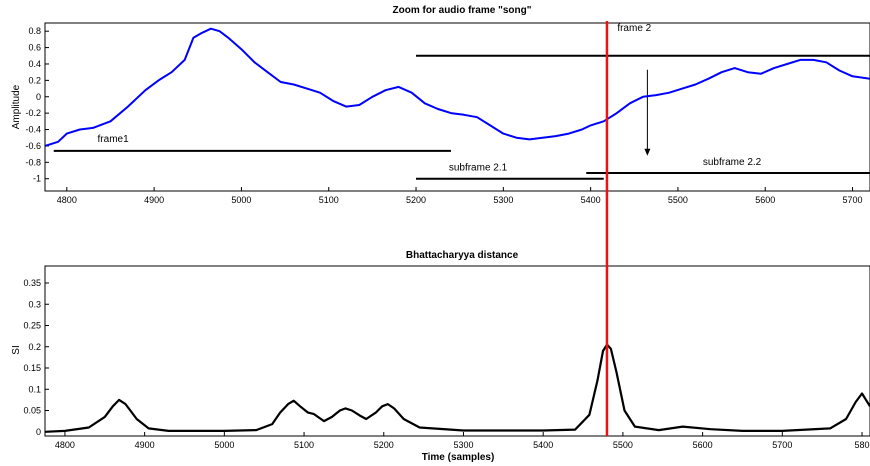 The width and height of the screenshot is (870, 466). Describe the element at coordinates (732, 162) in the screenshot. I see `annotation-subframe-2-2: subframe 2.2` at that location.